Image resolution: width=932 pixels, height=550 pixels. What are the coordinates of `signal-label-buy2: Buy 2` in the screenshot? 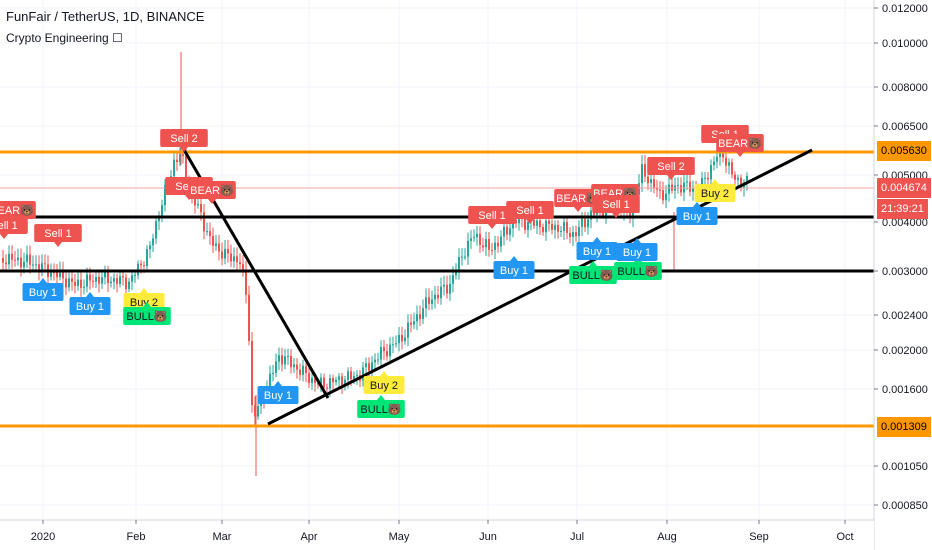 It's located at (144, 299).